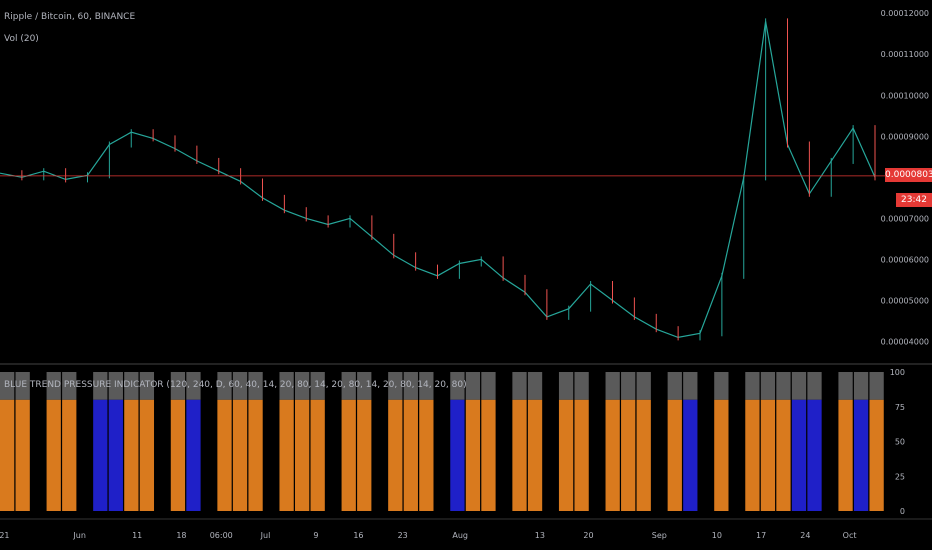  I want to click on indicator-tick-label: 75, so click(900, 407).